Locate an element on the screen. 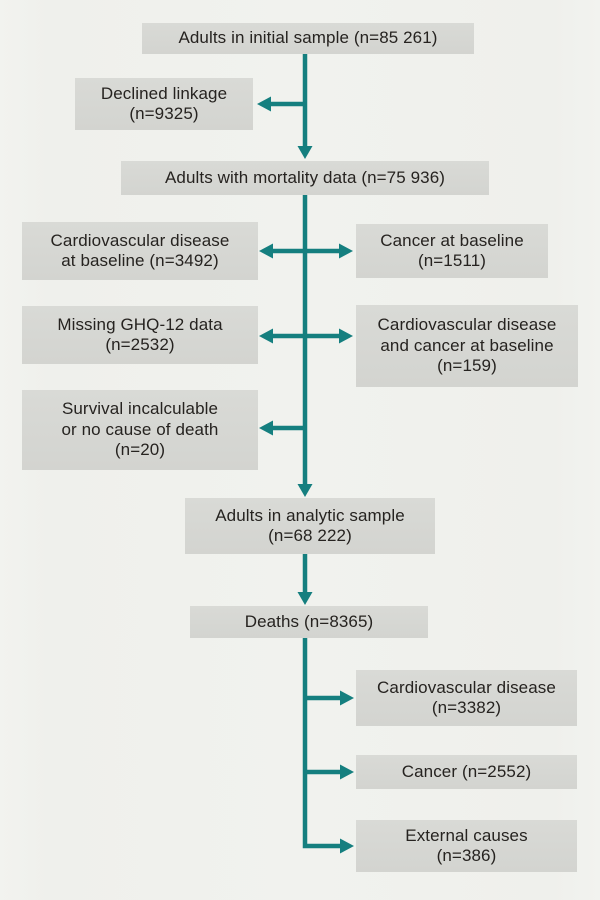 The height and width of the screenshot is (900, 600). node-count: (n=3382) is located at coordinates (466, 707).